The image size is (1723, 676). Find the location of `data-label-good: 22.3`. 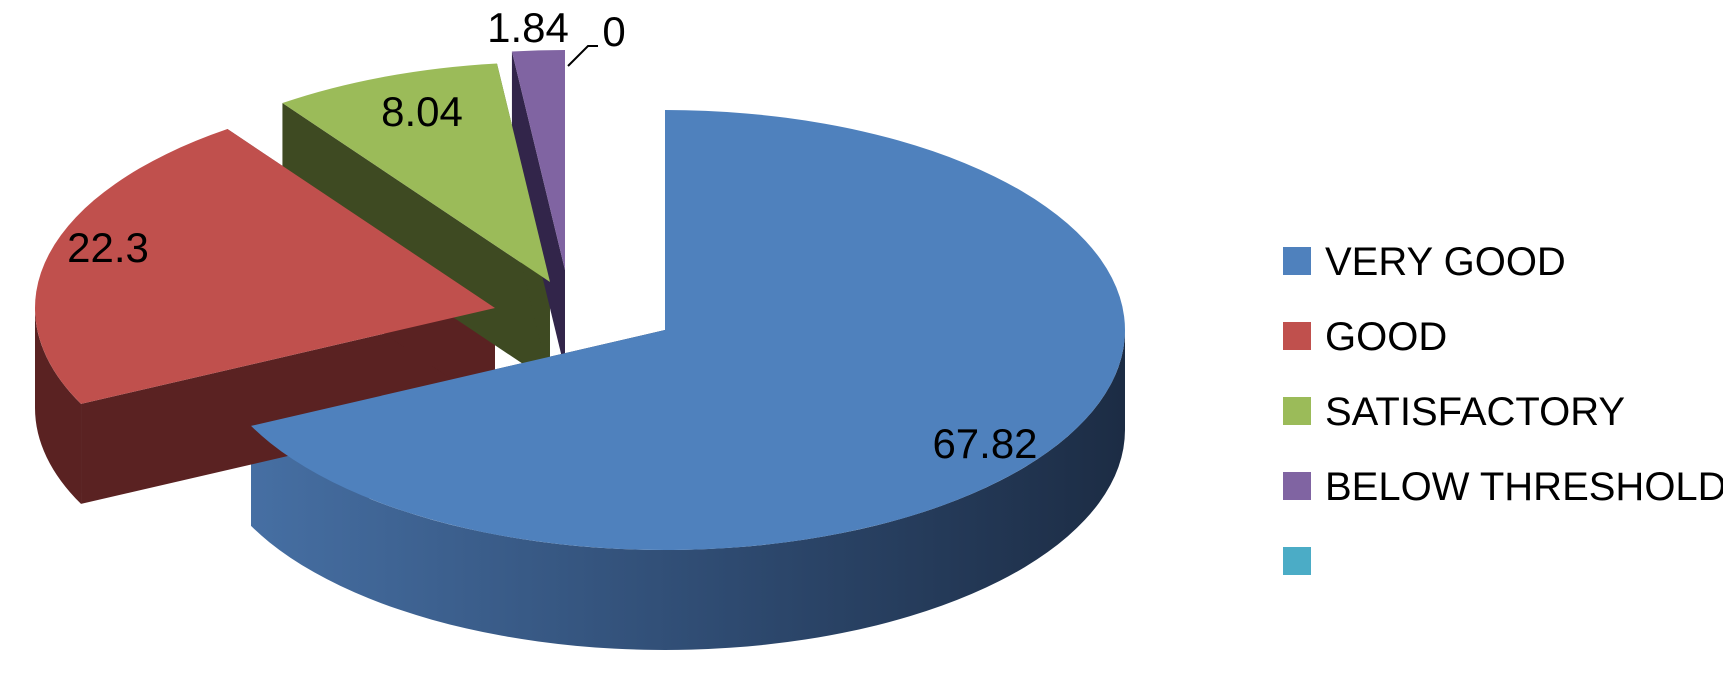

data-label-good: 22.3 is located at coordinates (108, 247).